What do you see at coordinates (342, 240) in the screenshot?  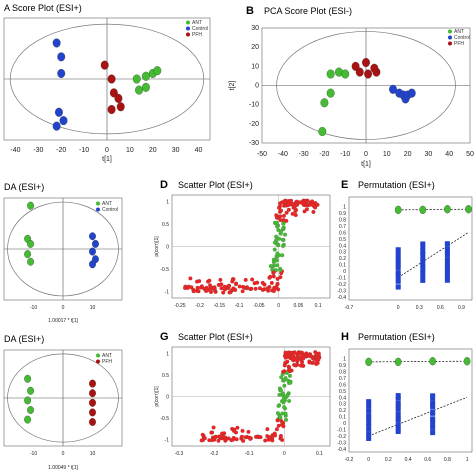 I see `y-tick-label: 0.5` at bounding box center [342, 240].